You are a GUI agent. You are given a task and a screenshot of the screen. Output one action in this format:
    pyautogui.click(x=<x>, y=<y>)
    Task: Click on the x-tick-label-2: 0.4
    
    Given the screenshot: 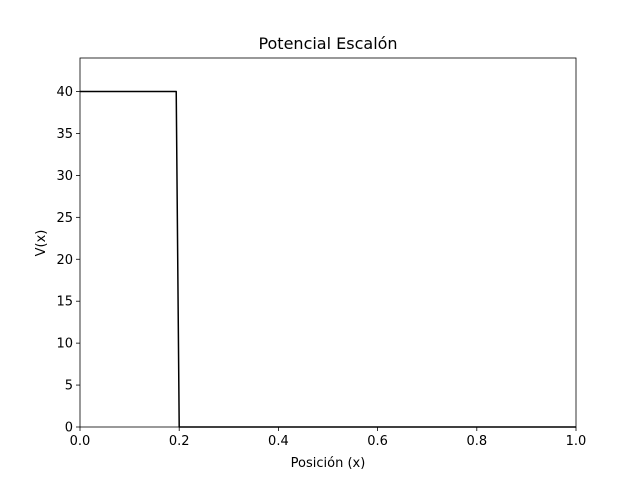 What is the action you would take?
    pyautogui.click(x=278, y=441)
    